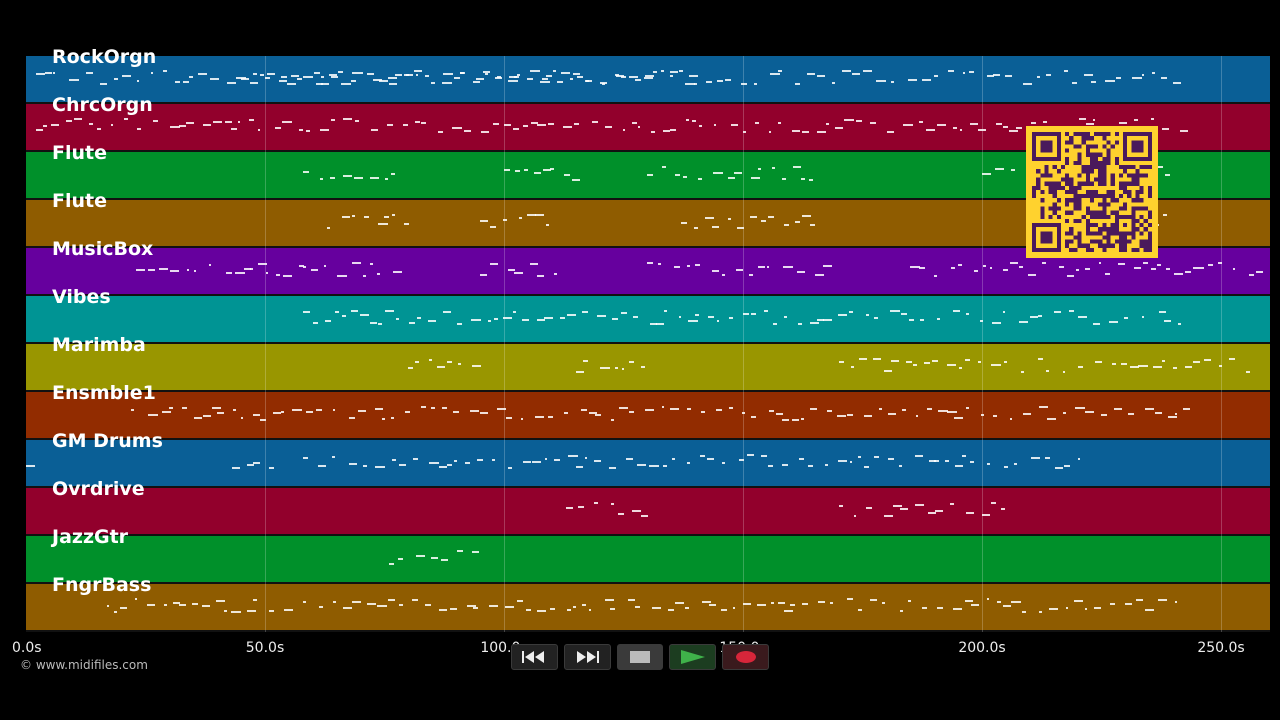  Describe the element at coordinates (81, 297) in the screenshot. I see `track-label: Vibes` at that location.